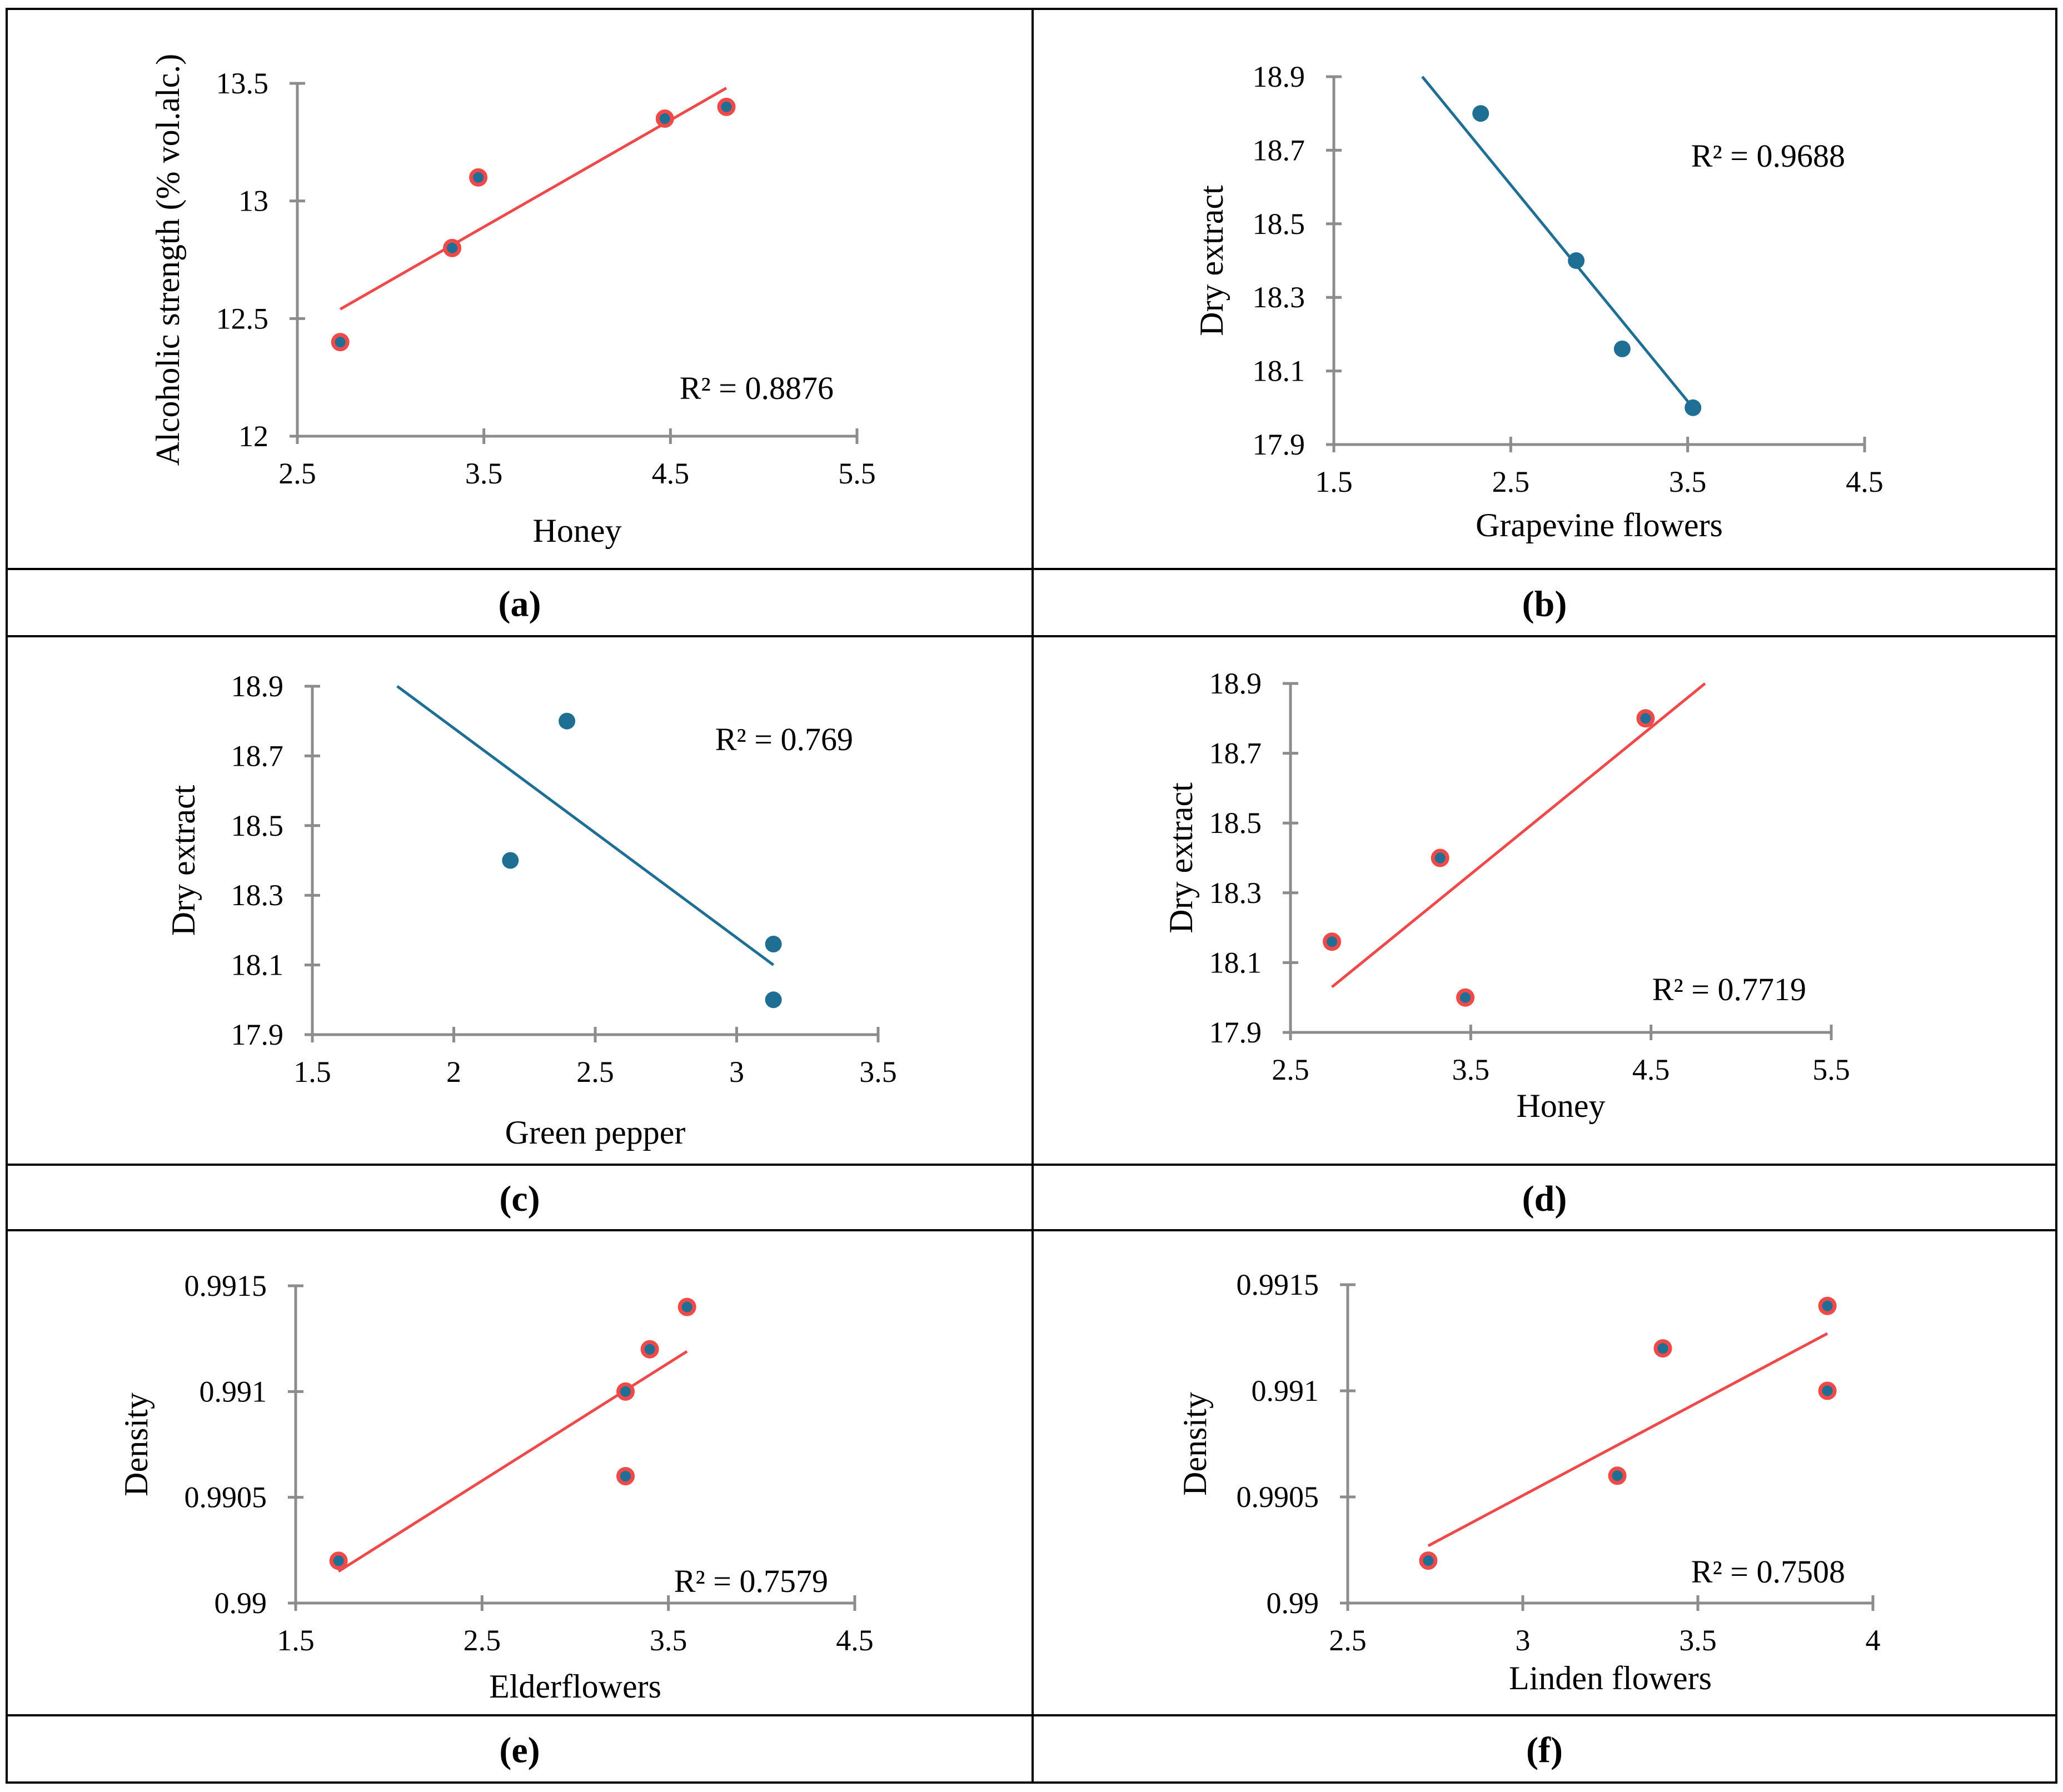 The height and width of the screenshot is (1792, 2063). What do you see at coordinates (1545, 1750) in the screenshot?
I see `panel-label: (f)` at bounding box center [1545, 1750].